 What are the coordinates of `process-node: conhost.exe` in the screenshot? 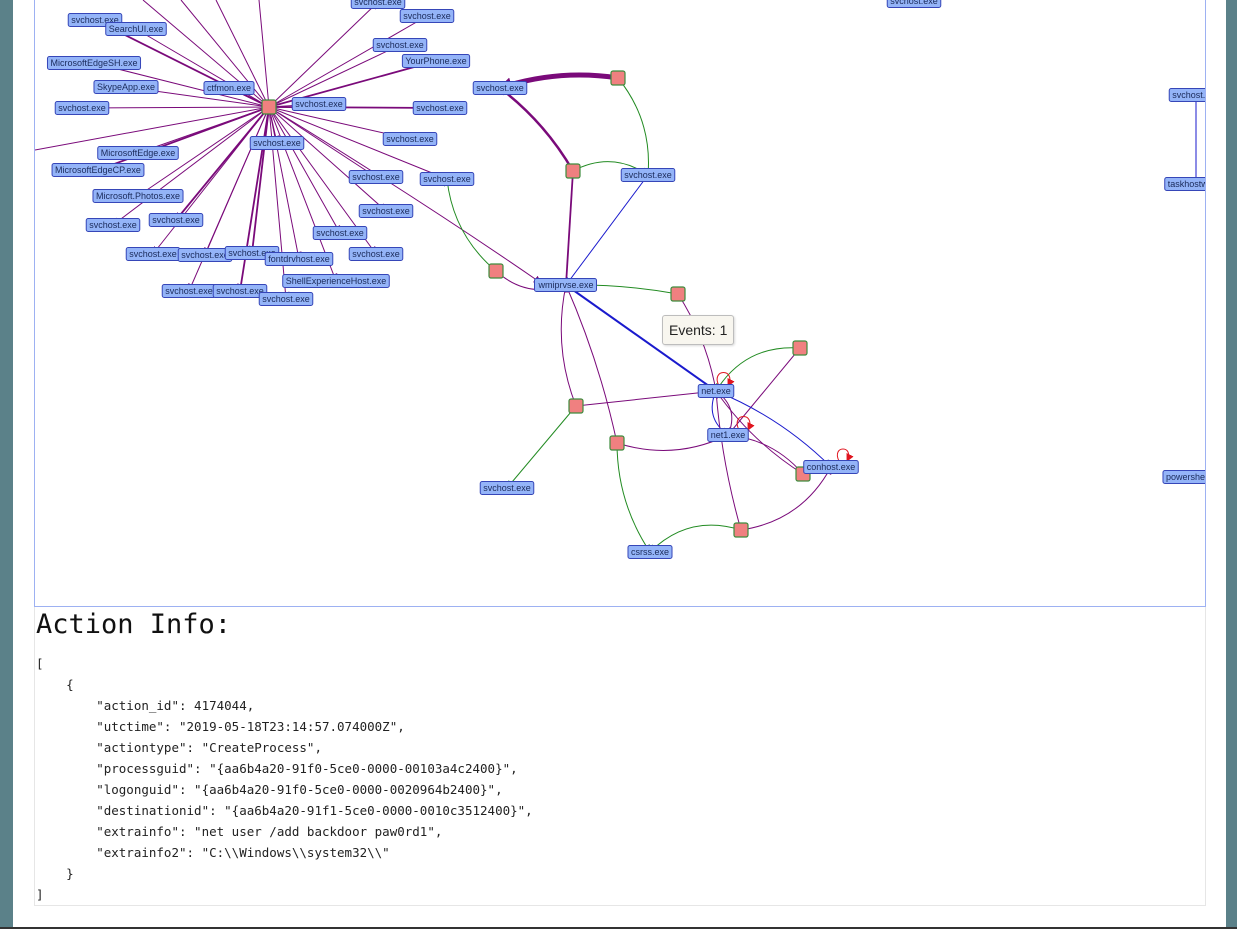 It's located at (831, 467).